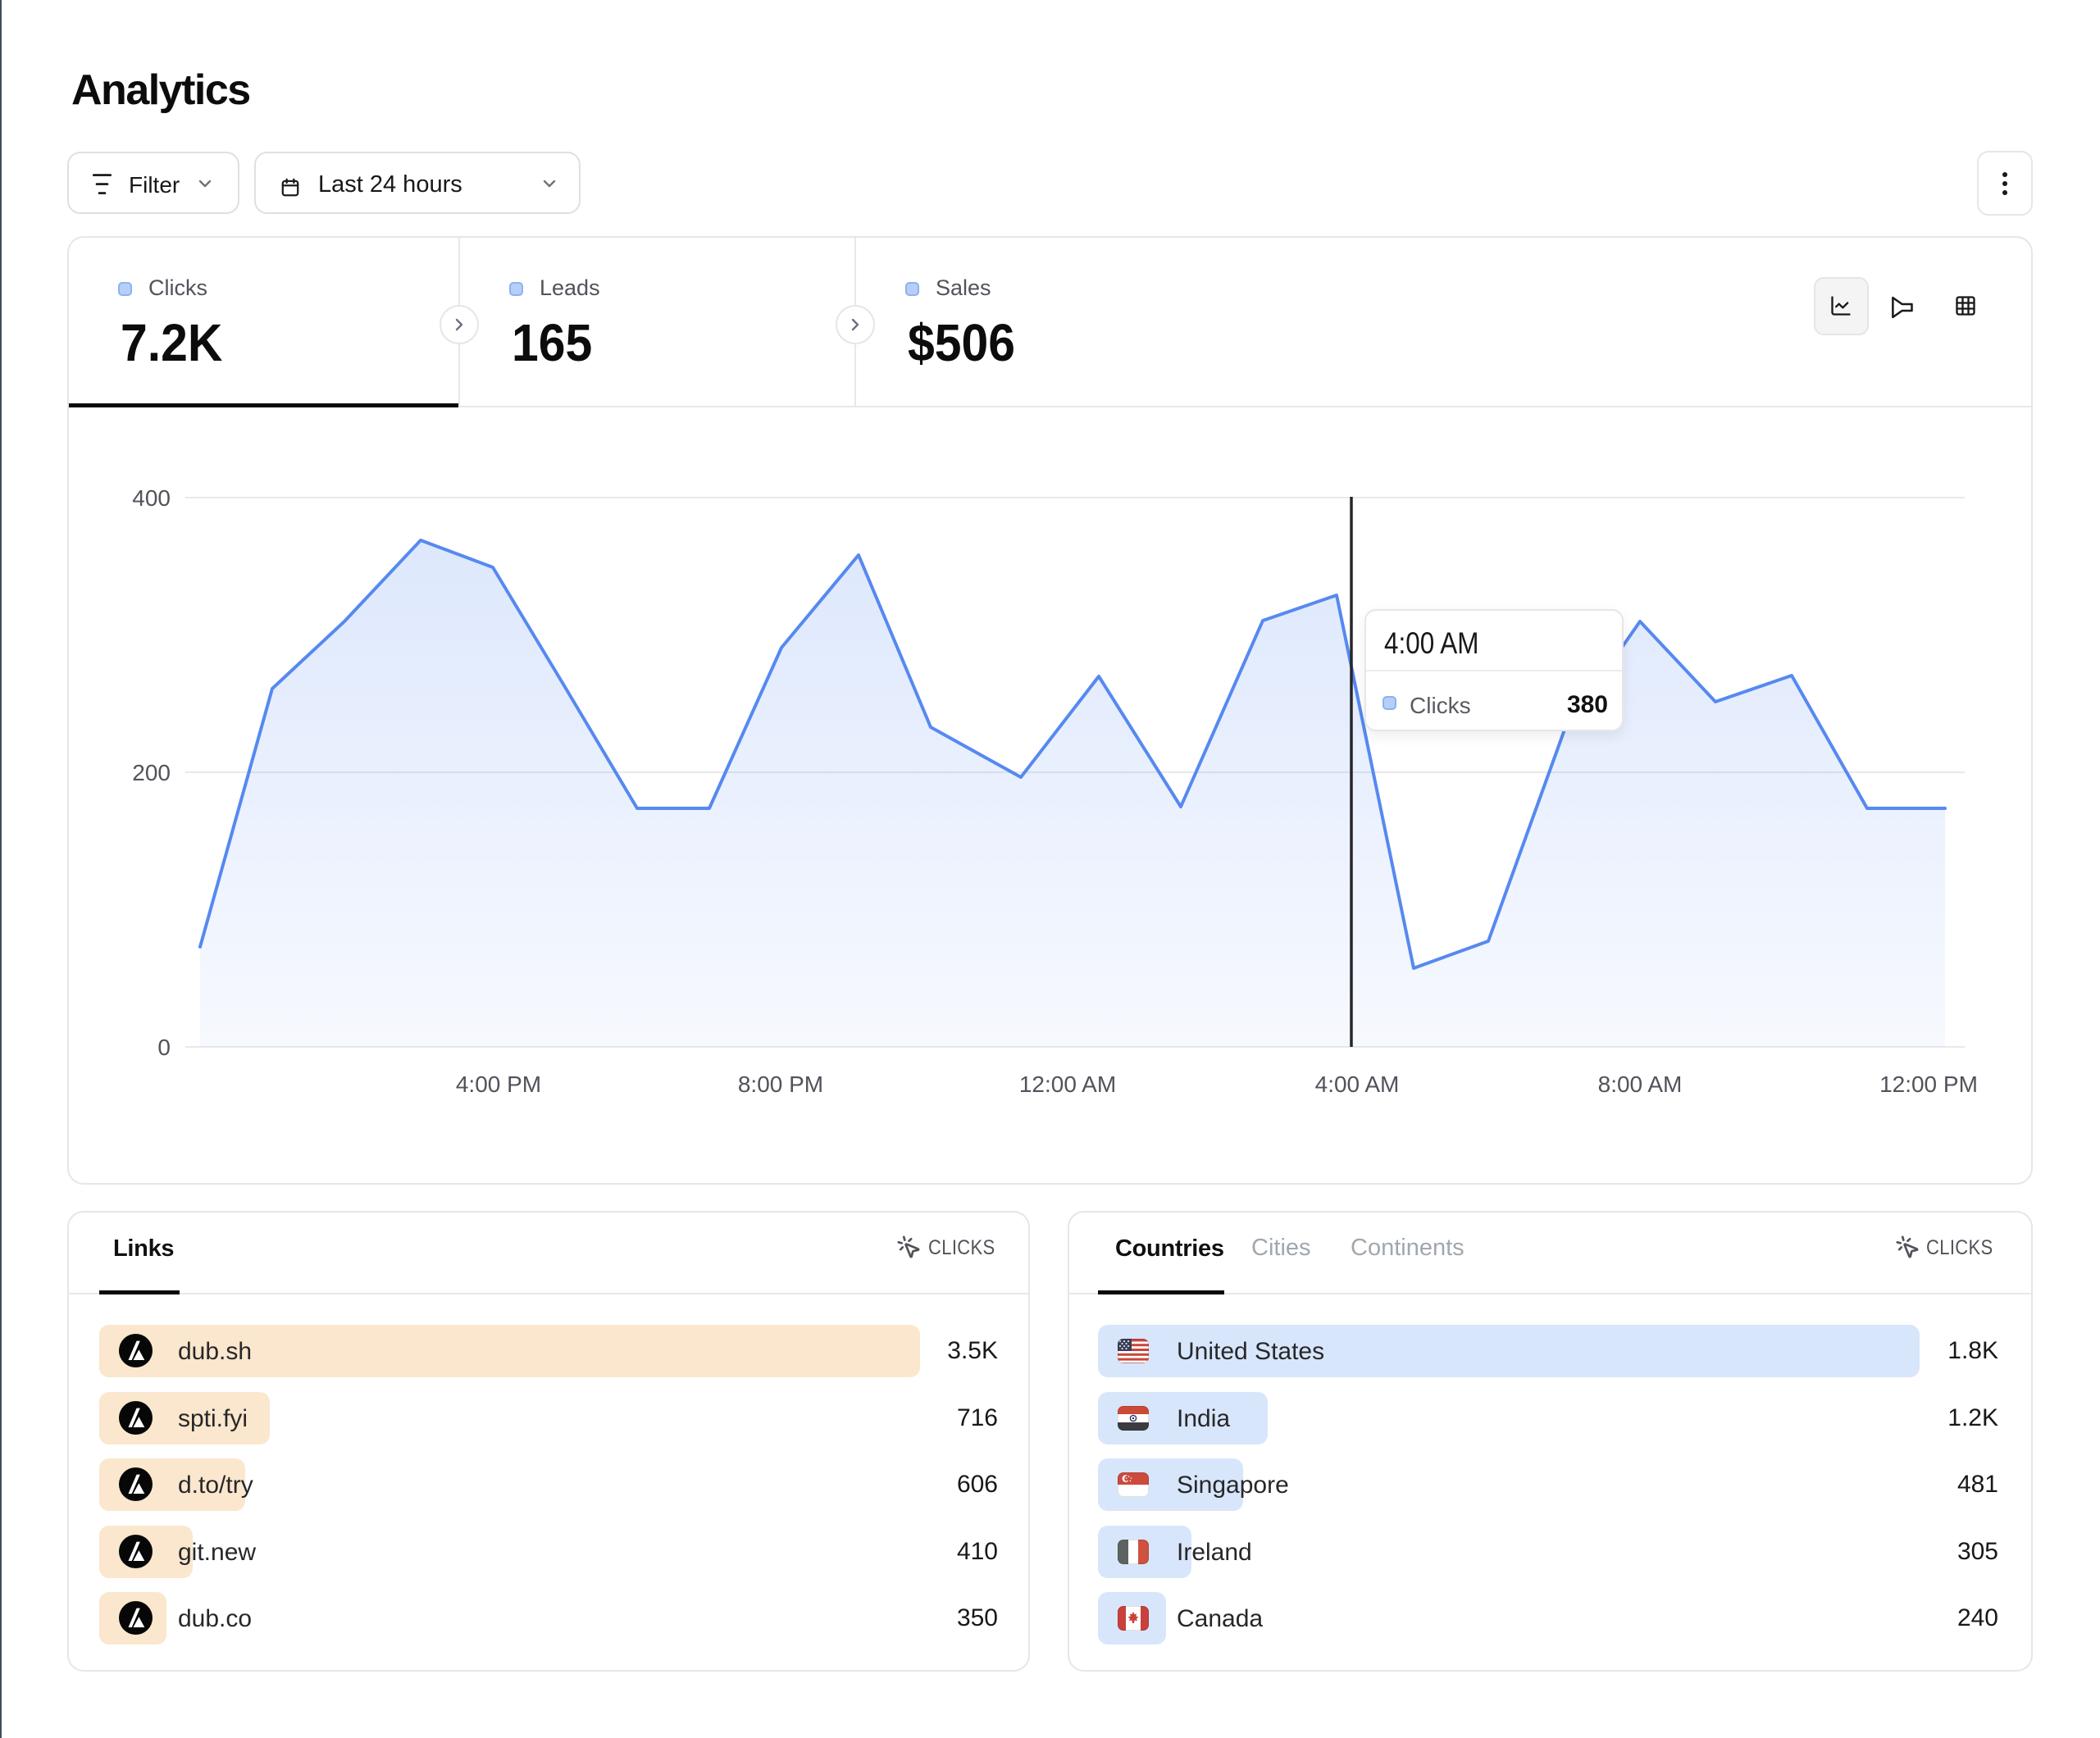 The image size is (2100, 1738). What do you see at coordinates (1357, 1084) in the screenshot?
I see `svg-text: 4:00 AM` at bounding box center [1357, 1084].